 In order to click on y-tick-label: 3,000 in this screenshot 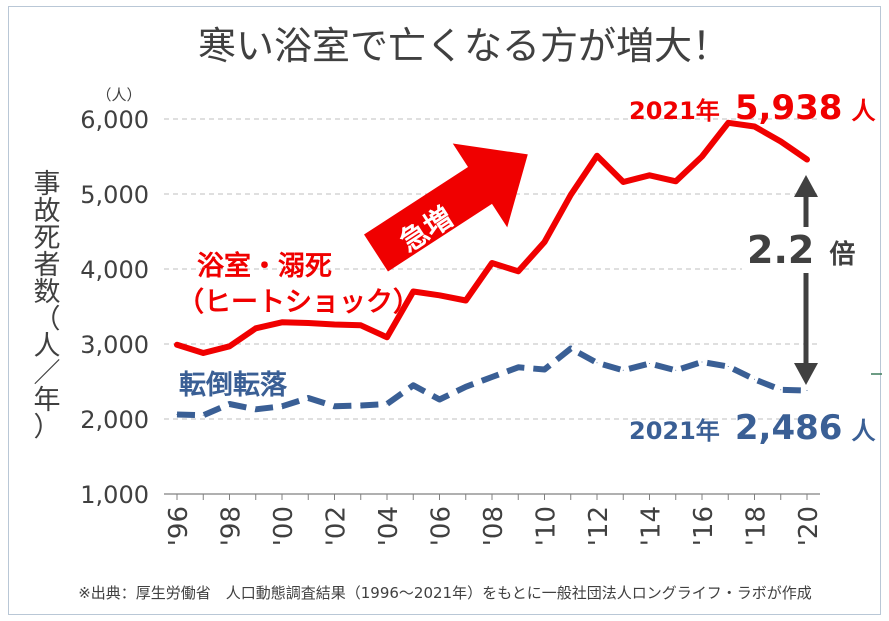, I will do `click(114, 345)`.